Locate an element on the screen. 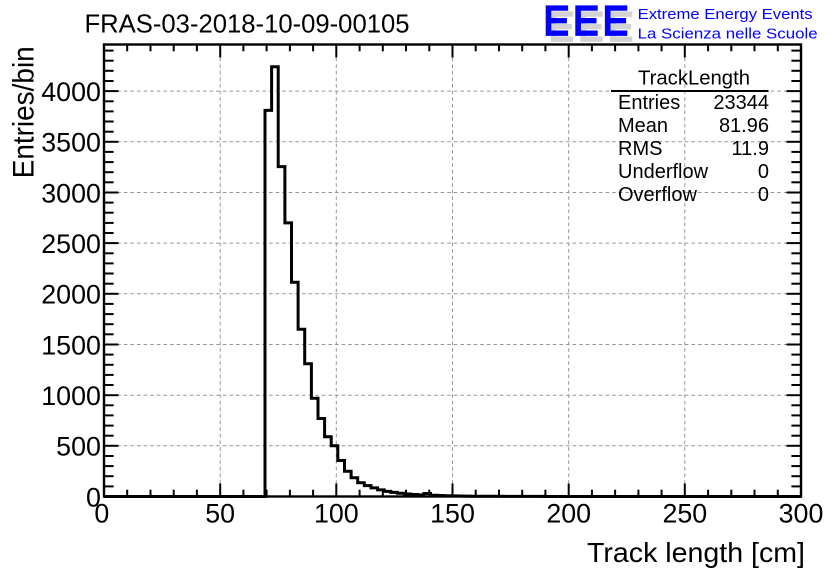 This screenshot has height=577, width=836. svg-text: 2000 is located at coordinates (71, 295).